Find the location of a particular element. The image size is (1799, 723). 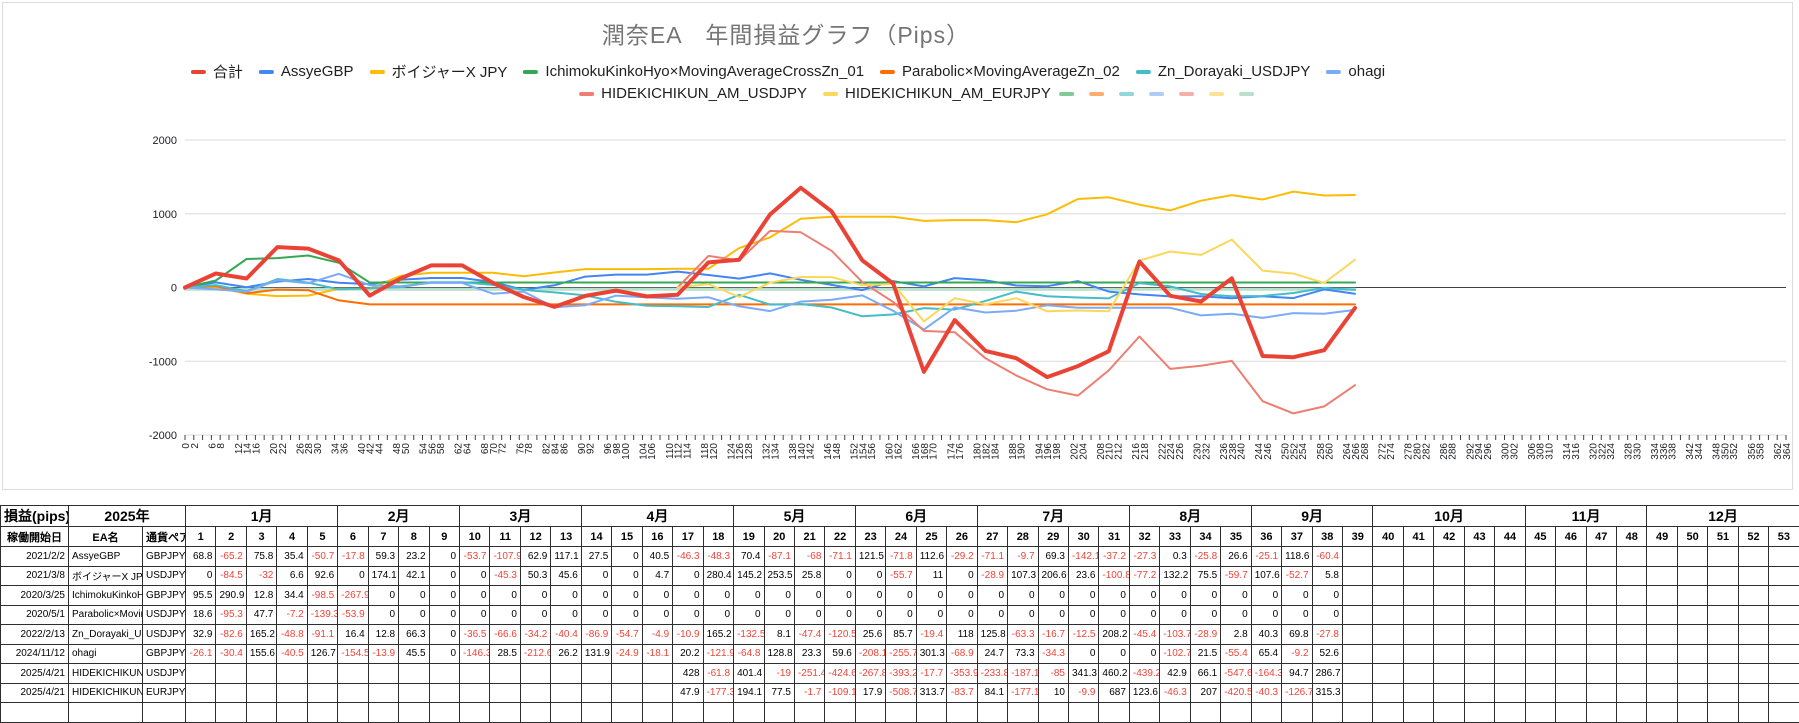

currency-pair-cell: USDJPY is located at coordinates (164, 674).